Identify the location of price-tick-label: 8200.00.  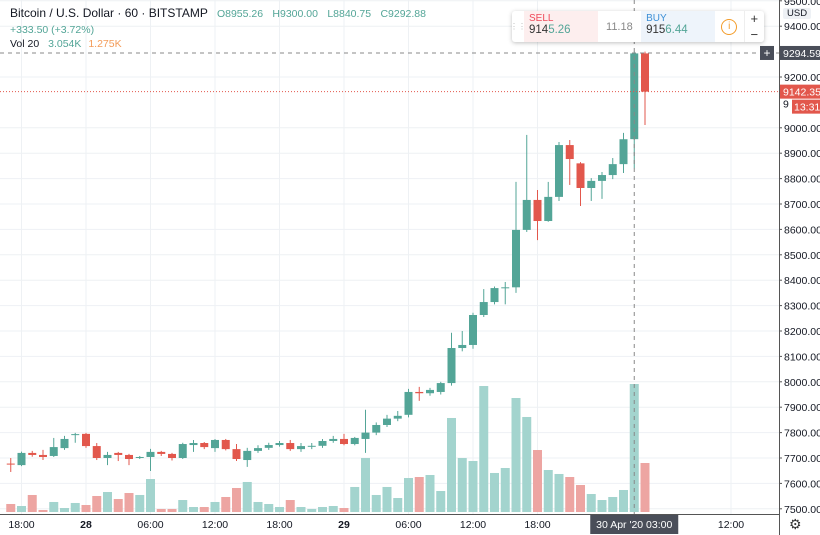
(802, 332).